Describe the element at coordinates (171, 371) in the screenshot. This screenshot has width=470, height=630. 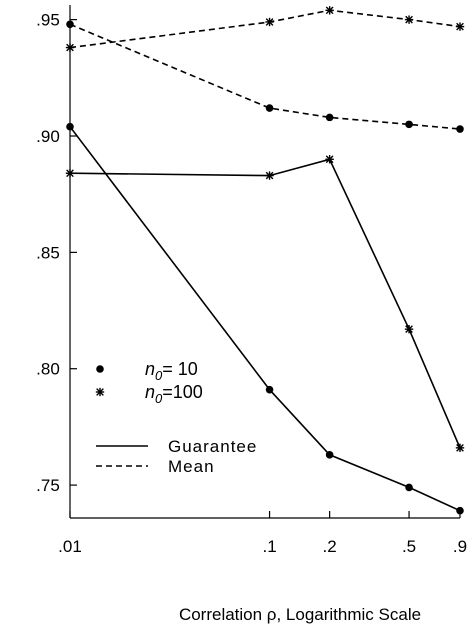
I see `legend-label: n0= 10` at that location.